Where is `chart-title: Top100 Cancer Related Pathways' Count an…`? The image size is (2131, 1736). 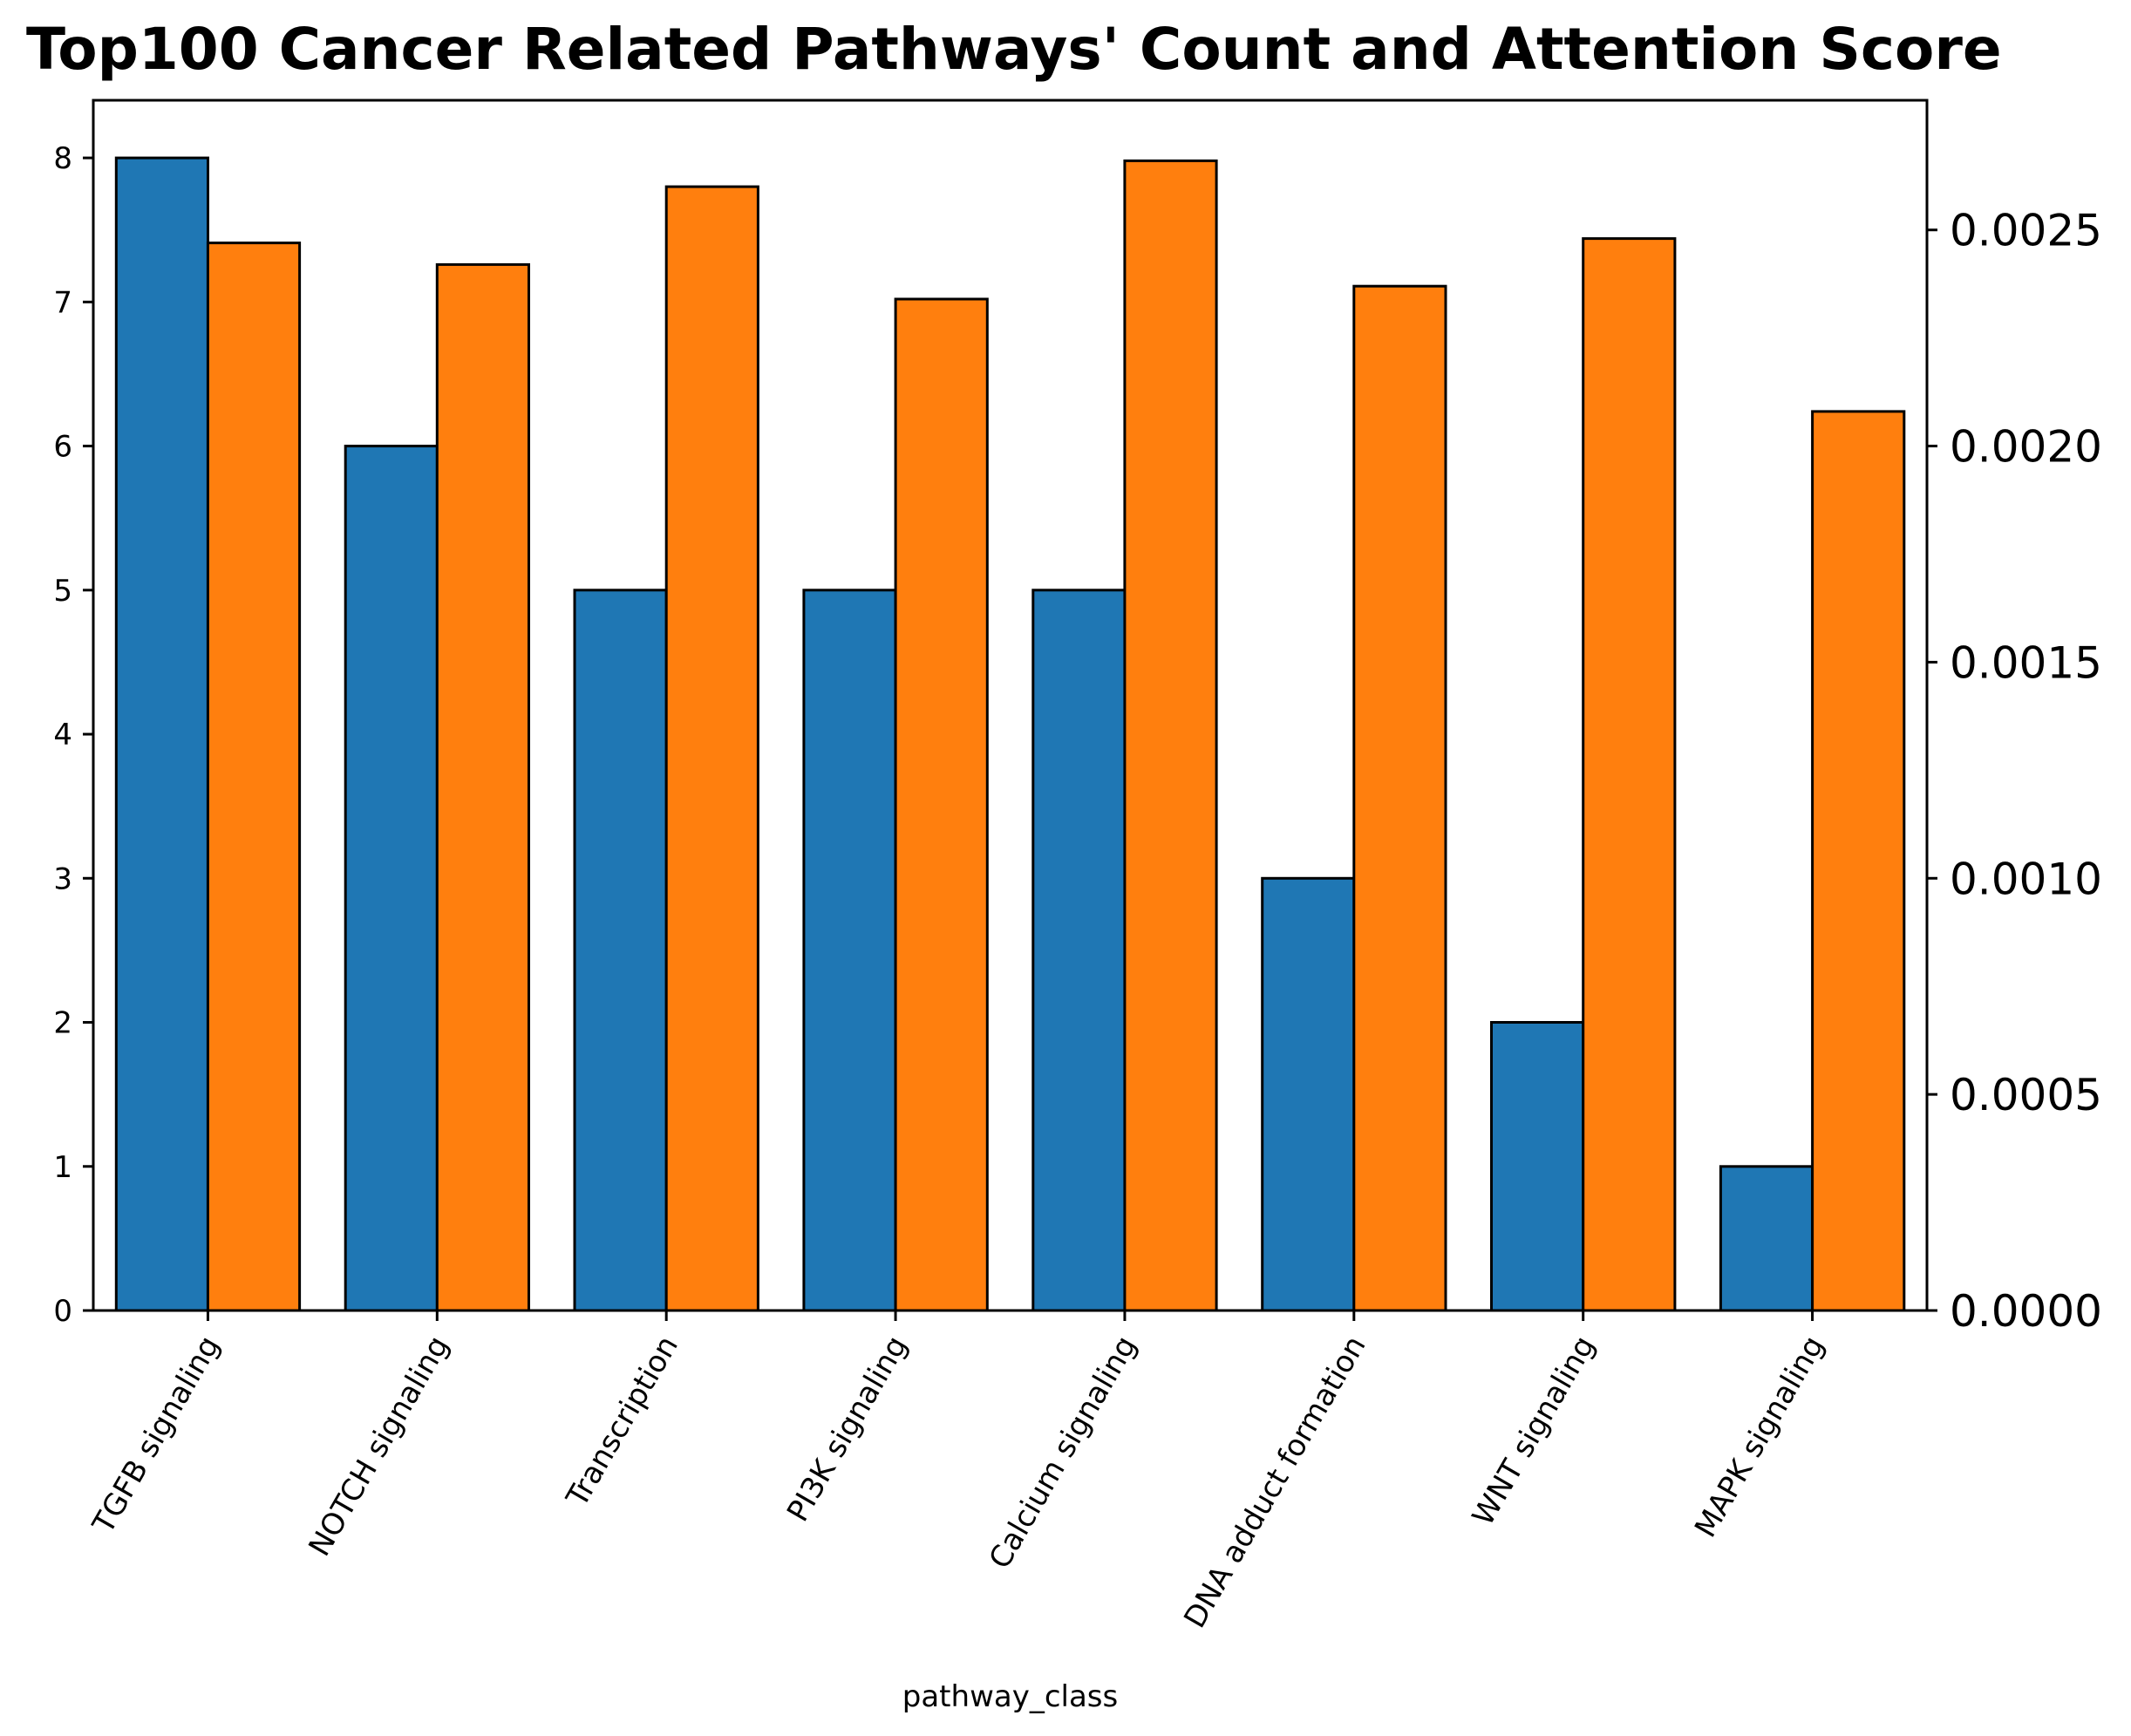
chart-title: Top100 Cancer Related Pathways' Count an… is located at coordinates (1014, 49).